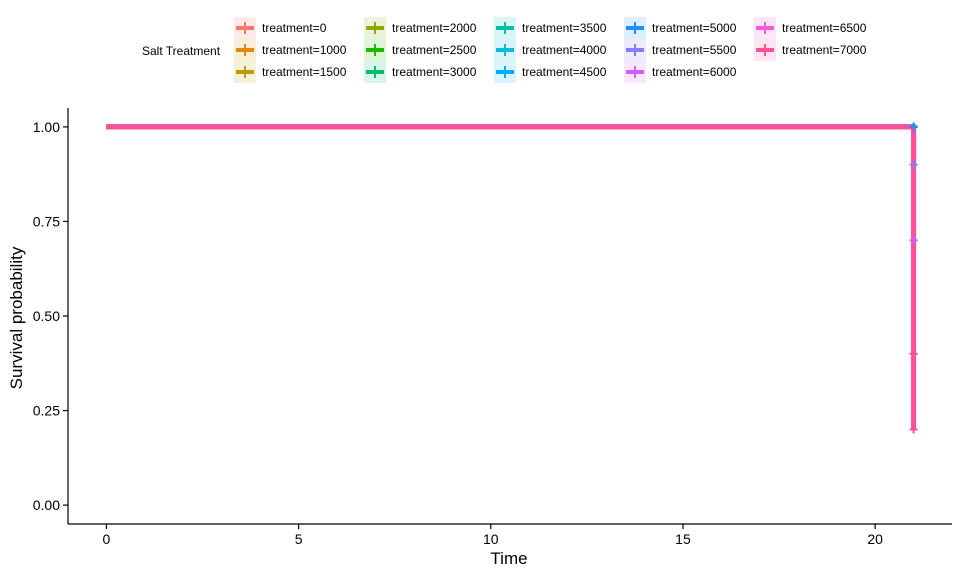 This screenshot has height=576, width=960. What do you see at coordinates (434, 50) in the screenshot?
I see `legend-label: treatment=2500` at bounding box center [434, 50].